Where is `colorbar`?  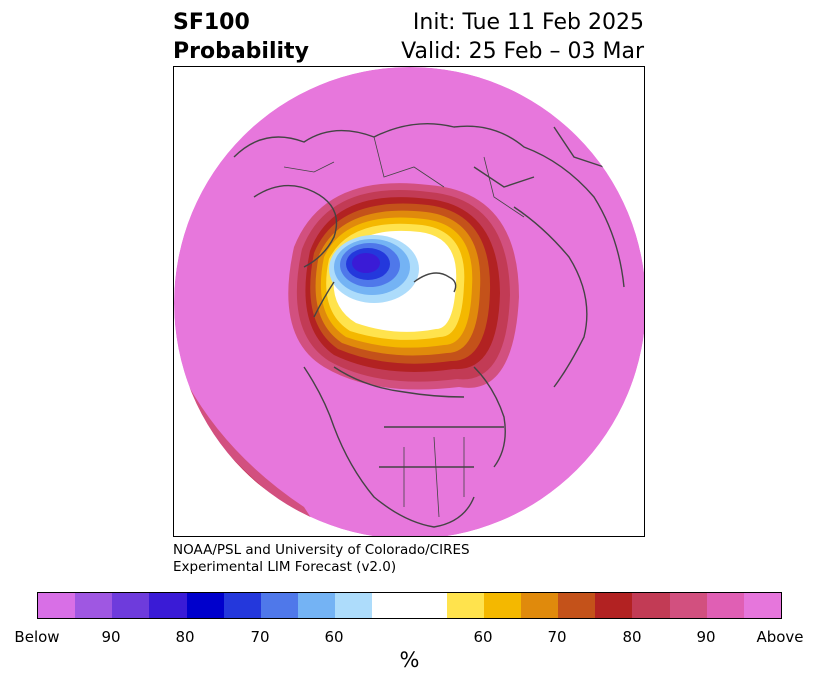 colorbar is located at coordinates (409, 605).